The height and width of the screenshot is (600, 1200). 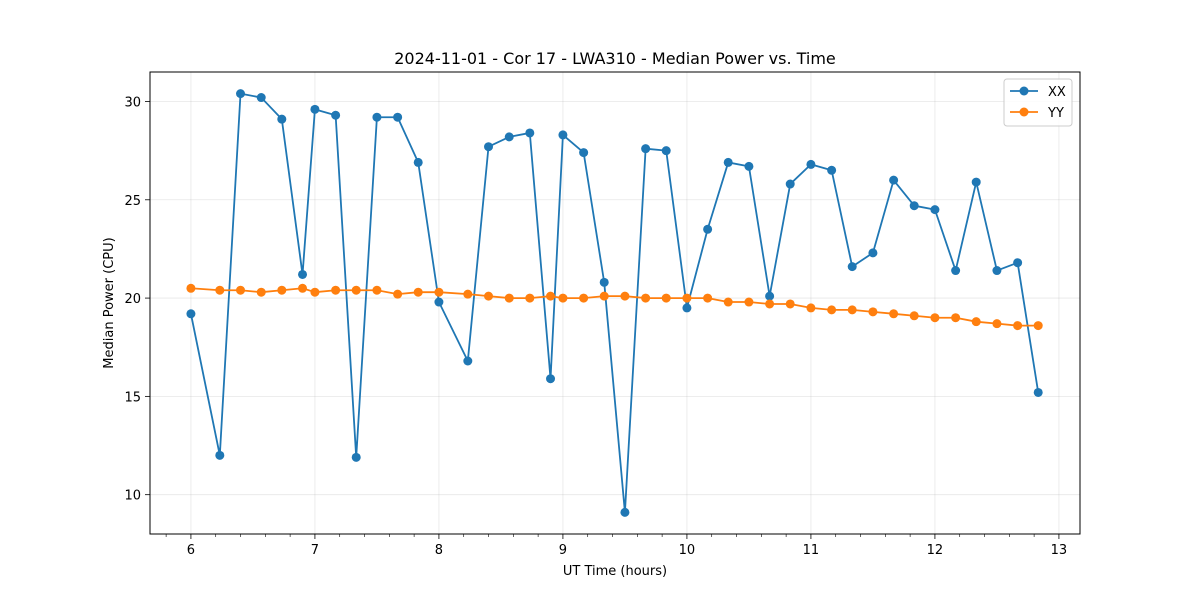 What do you see at coordinates (935, 550) in the screenshot?
I see `x-tick-label: 12` at bounding box center [935, 550].